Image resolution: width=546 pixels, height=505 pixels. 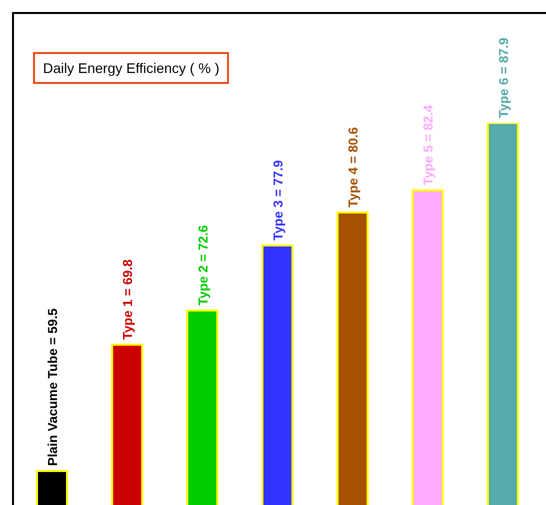 What do you see at coordinates (52, 387) in the screenshot?
I see `data-label: Plain Vacume Tube = 59.5` at bounding box center [52, 387].